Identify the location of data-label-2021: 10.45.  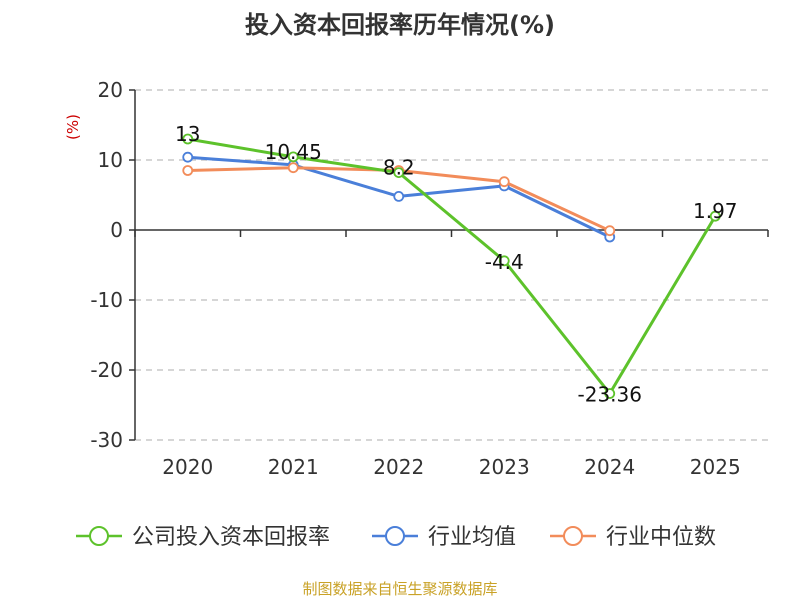
(293, 152).